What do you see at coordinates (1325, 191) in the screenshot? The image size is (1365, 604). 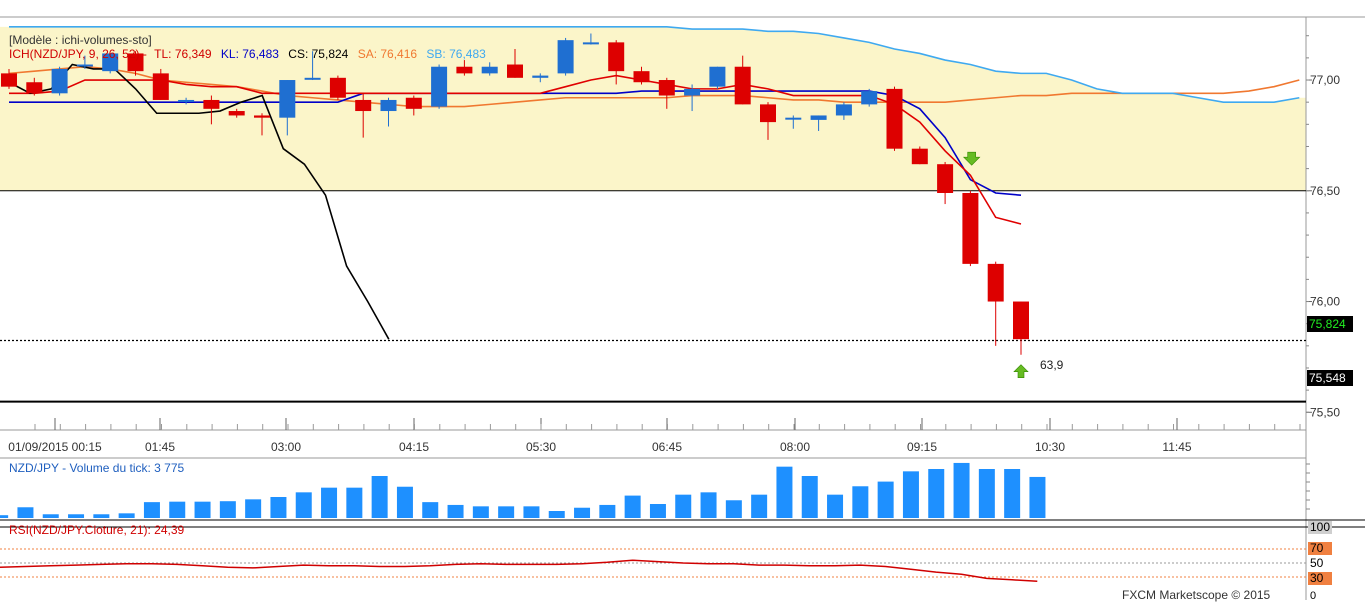 I see `price-tick-label: 76,50` at bounding box center [1325, 191].